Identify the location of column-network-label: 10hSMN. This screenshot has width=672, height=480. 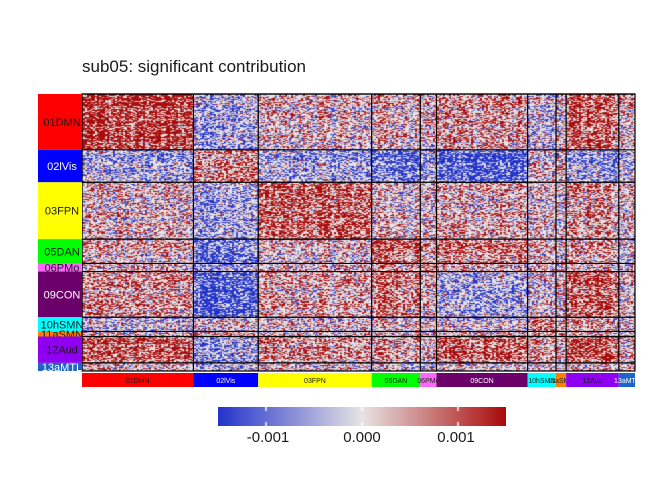
(541, 381).